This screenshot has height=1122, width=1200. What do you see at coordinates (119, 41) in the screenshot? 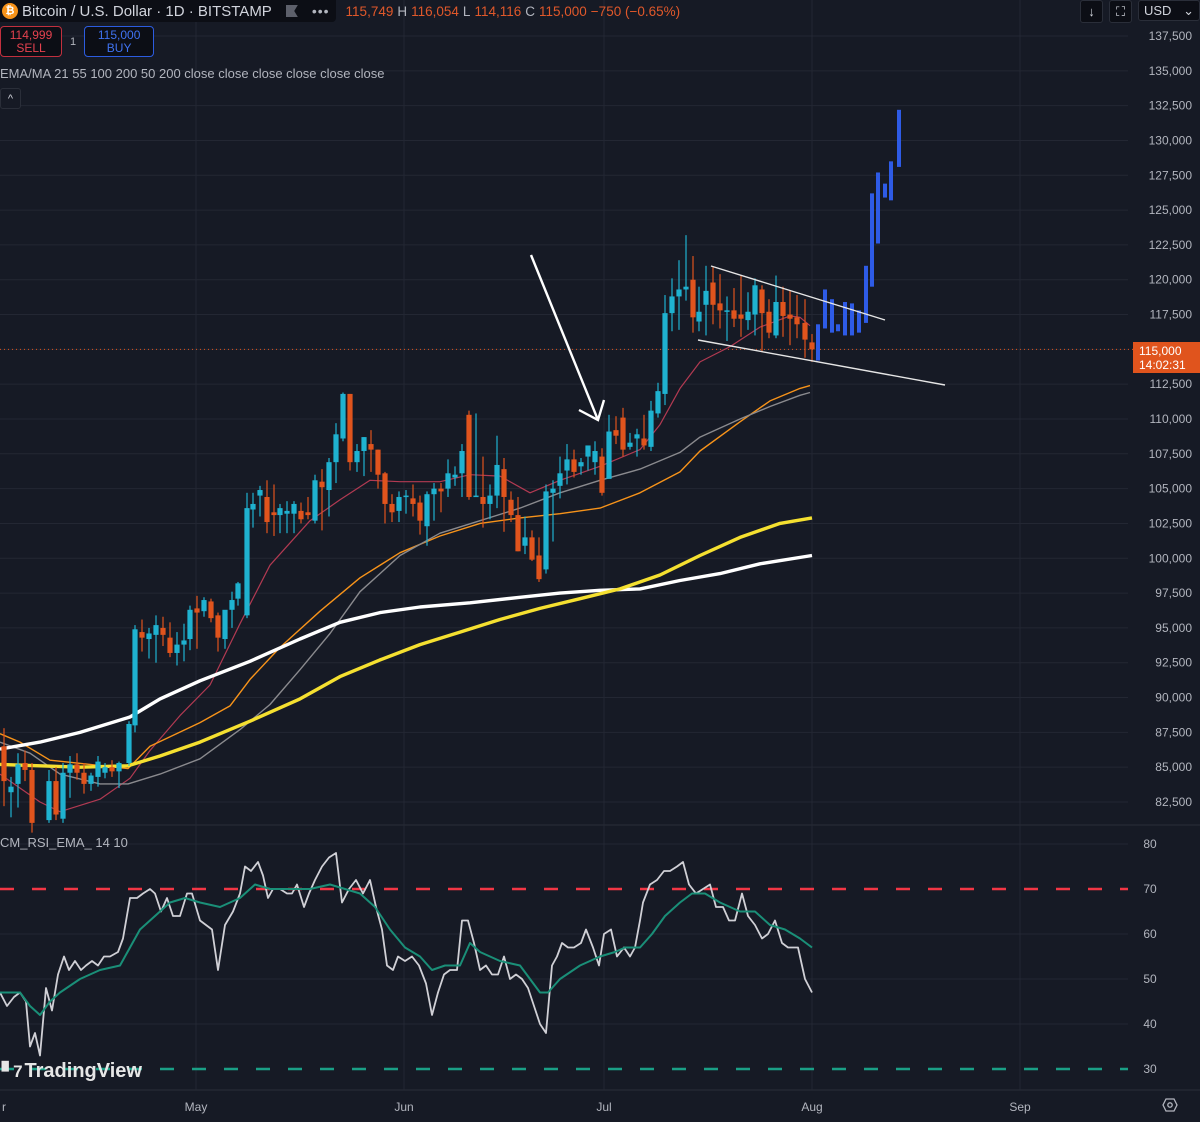
I see `buy-button: 115,000 BUY` at bounding box center [119, 41].